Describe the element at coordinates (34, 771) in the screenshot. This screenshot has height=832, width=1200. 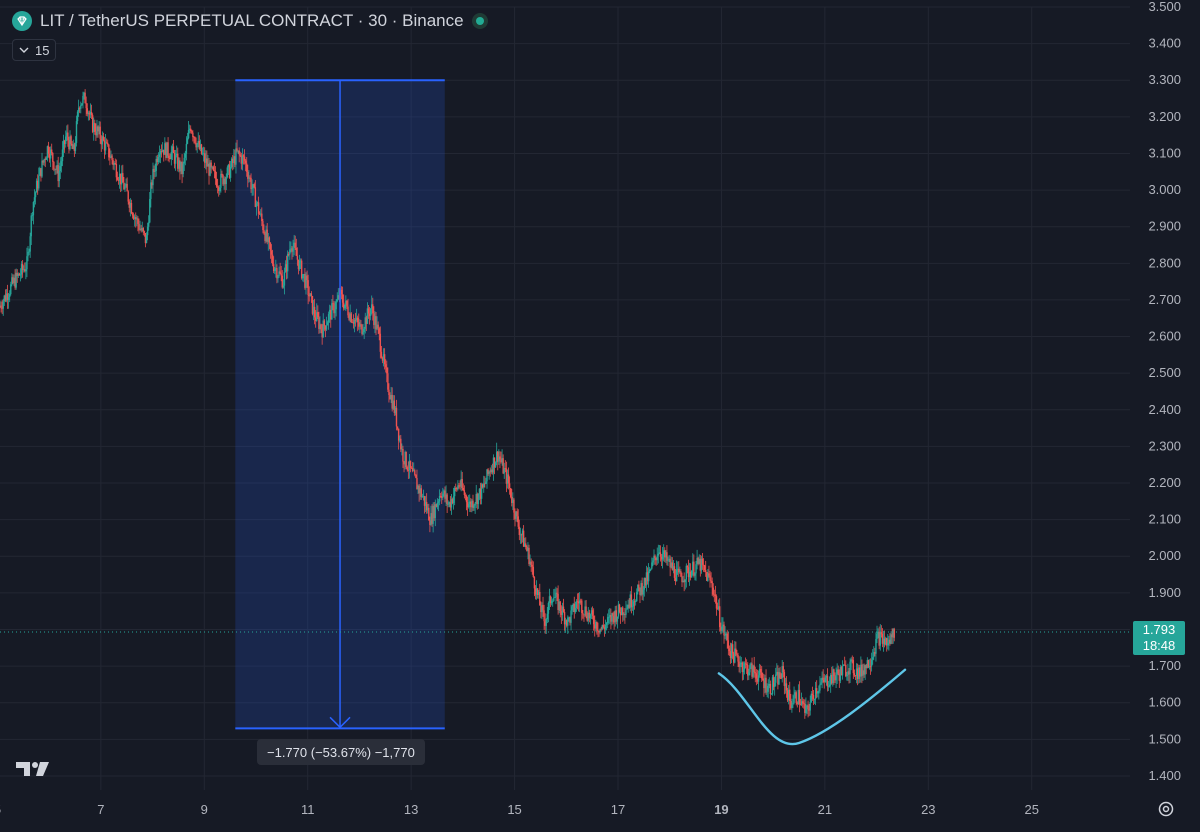
I see `tradingview-logo-icon` at that location.